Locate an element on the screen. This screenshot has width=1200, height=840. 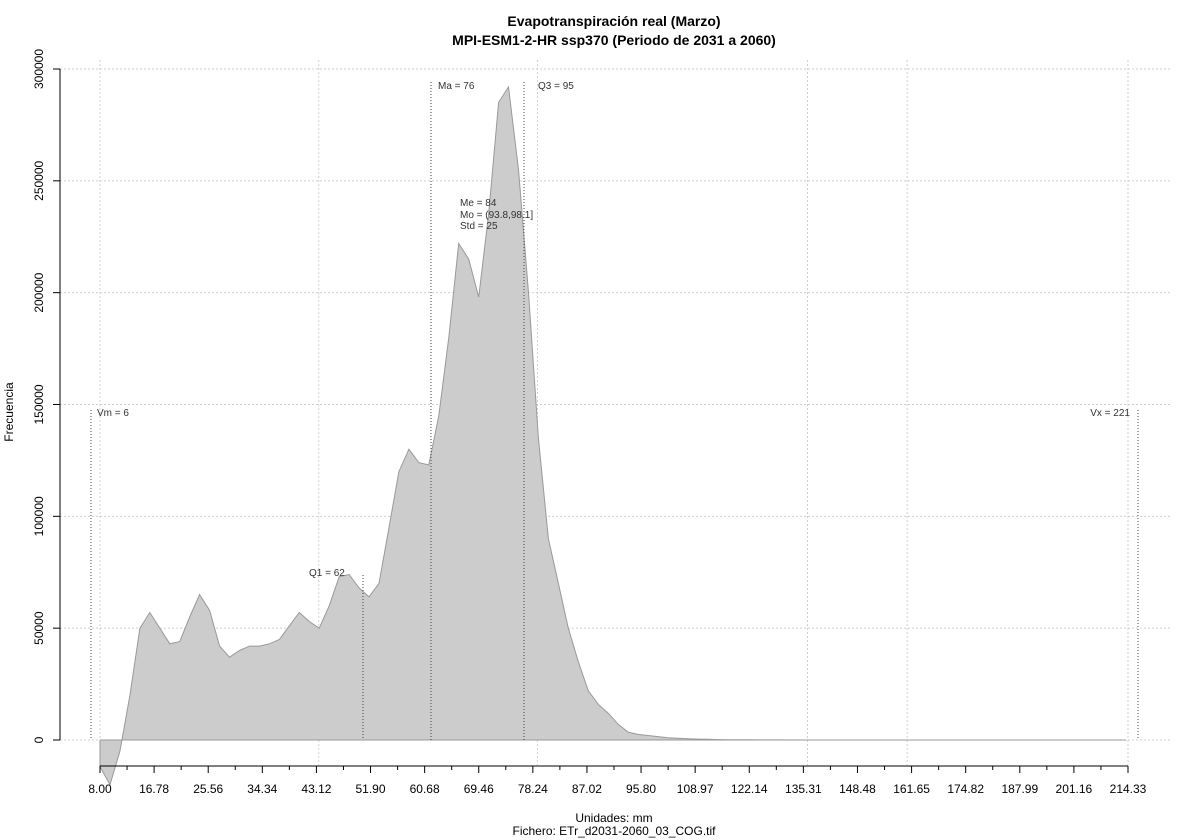
x-tick-label: 95.80 is located at coordinates (641, 789).